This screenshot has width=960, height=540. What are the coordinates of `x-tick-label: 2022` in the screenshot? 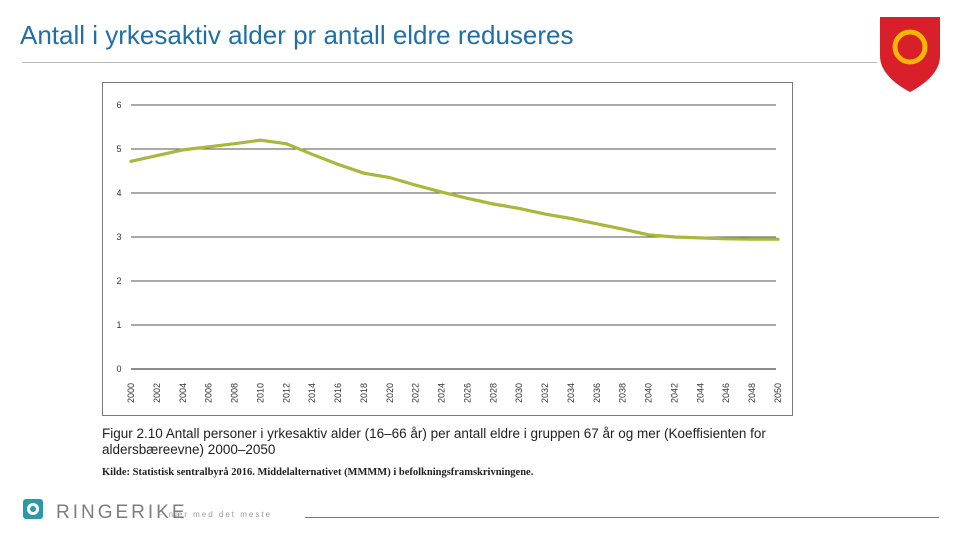 It's located at (416, 393).